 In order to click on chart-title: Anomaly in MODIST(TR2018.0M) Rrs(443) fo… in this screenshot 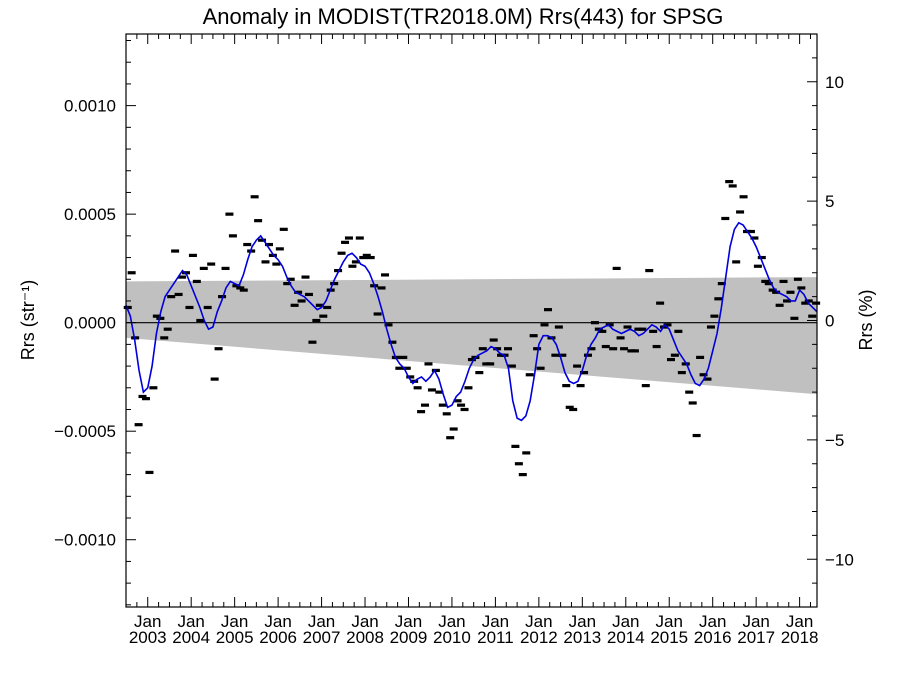, I will do `click(463, 16)`.